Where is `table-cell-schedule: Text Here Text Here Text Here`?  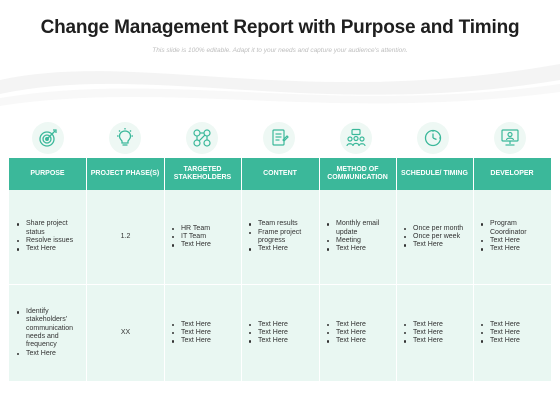
table-cell-schedule: Text Here Text Here Text Here is located at coordinates (434, 333).